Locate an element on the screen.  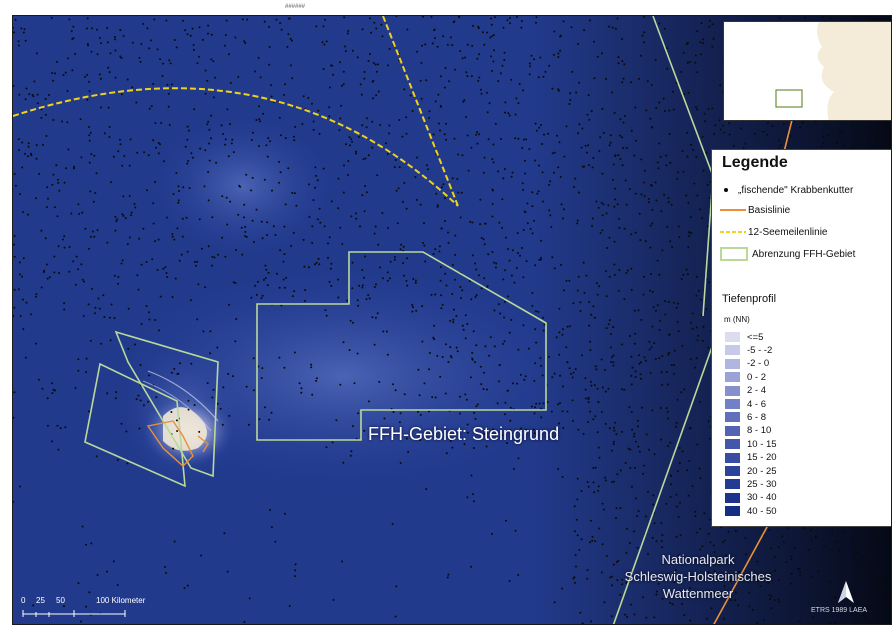
scale-bar-label: 0 is located at coordinates (23, 600).